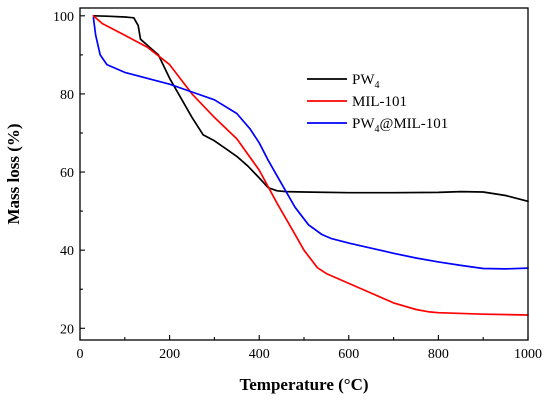 The height and width of the screenshot is (402, 550). What do you see at coordinates (348, 354) in the screenshot?
I see `x-tick-label: 600` at bounding box center [348, 354].